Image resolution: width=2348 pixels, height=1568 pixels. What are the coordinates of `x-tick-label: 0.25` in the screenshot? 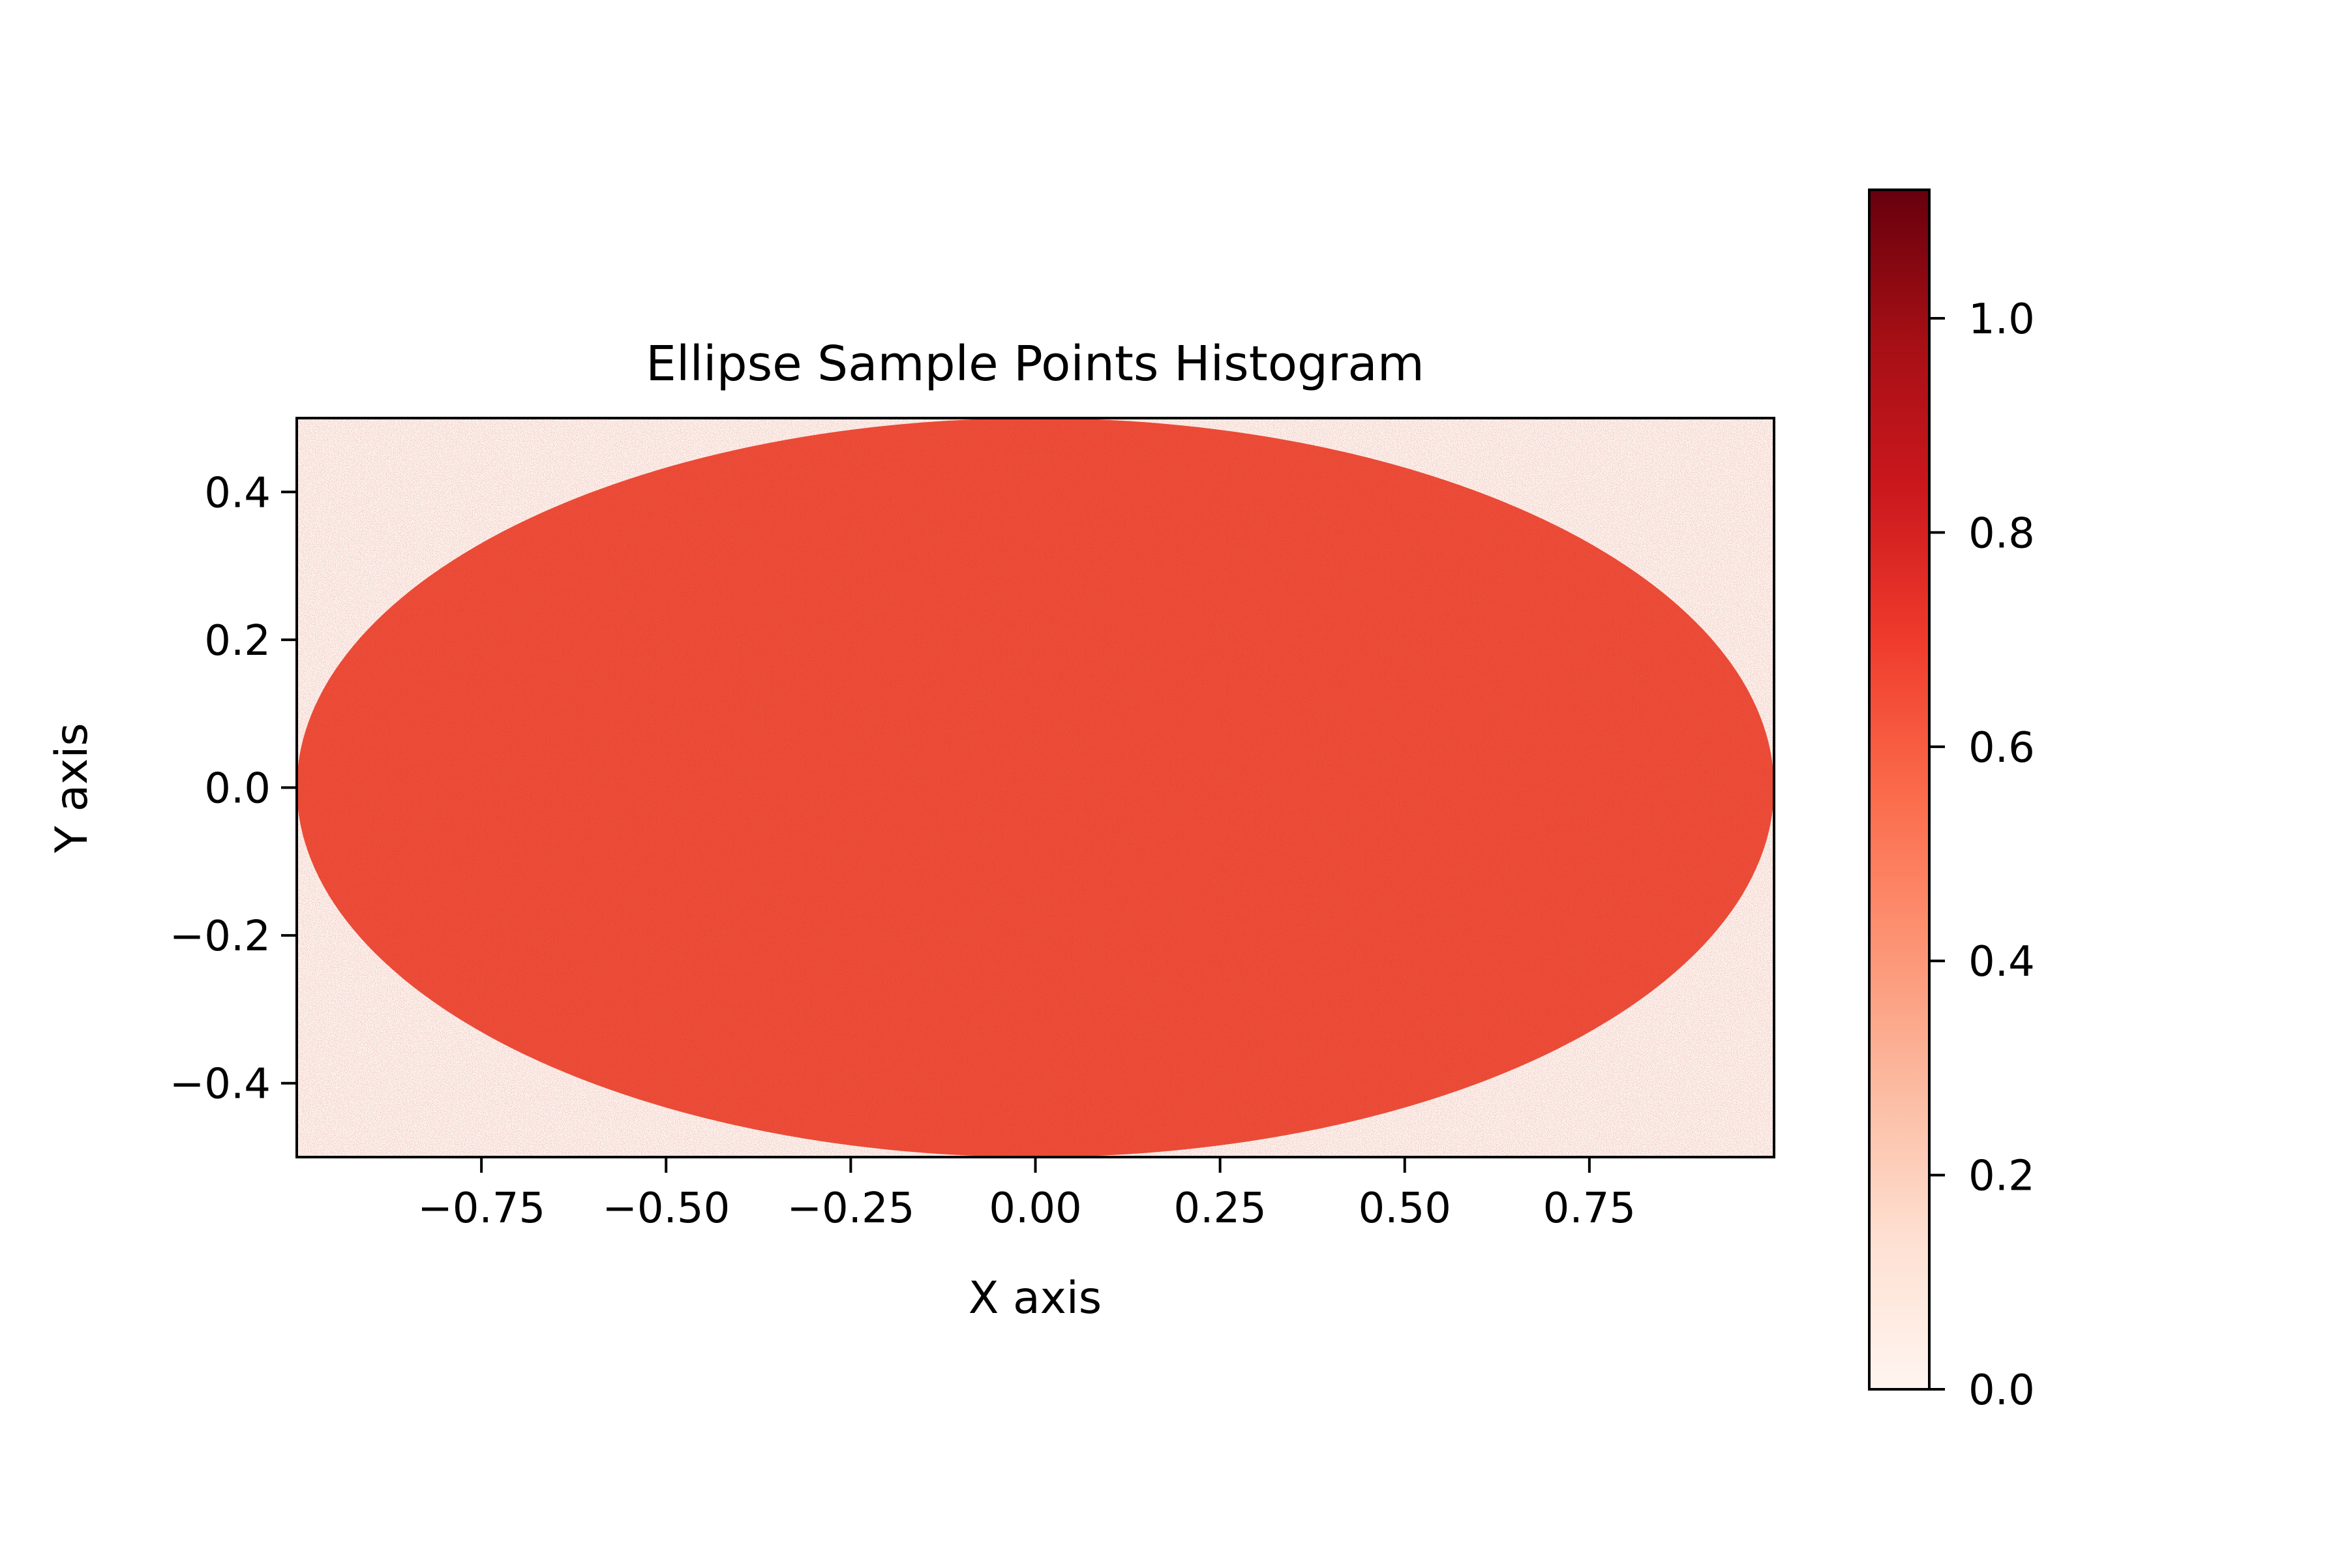 It's located at (1220, 1208).